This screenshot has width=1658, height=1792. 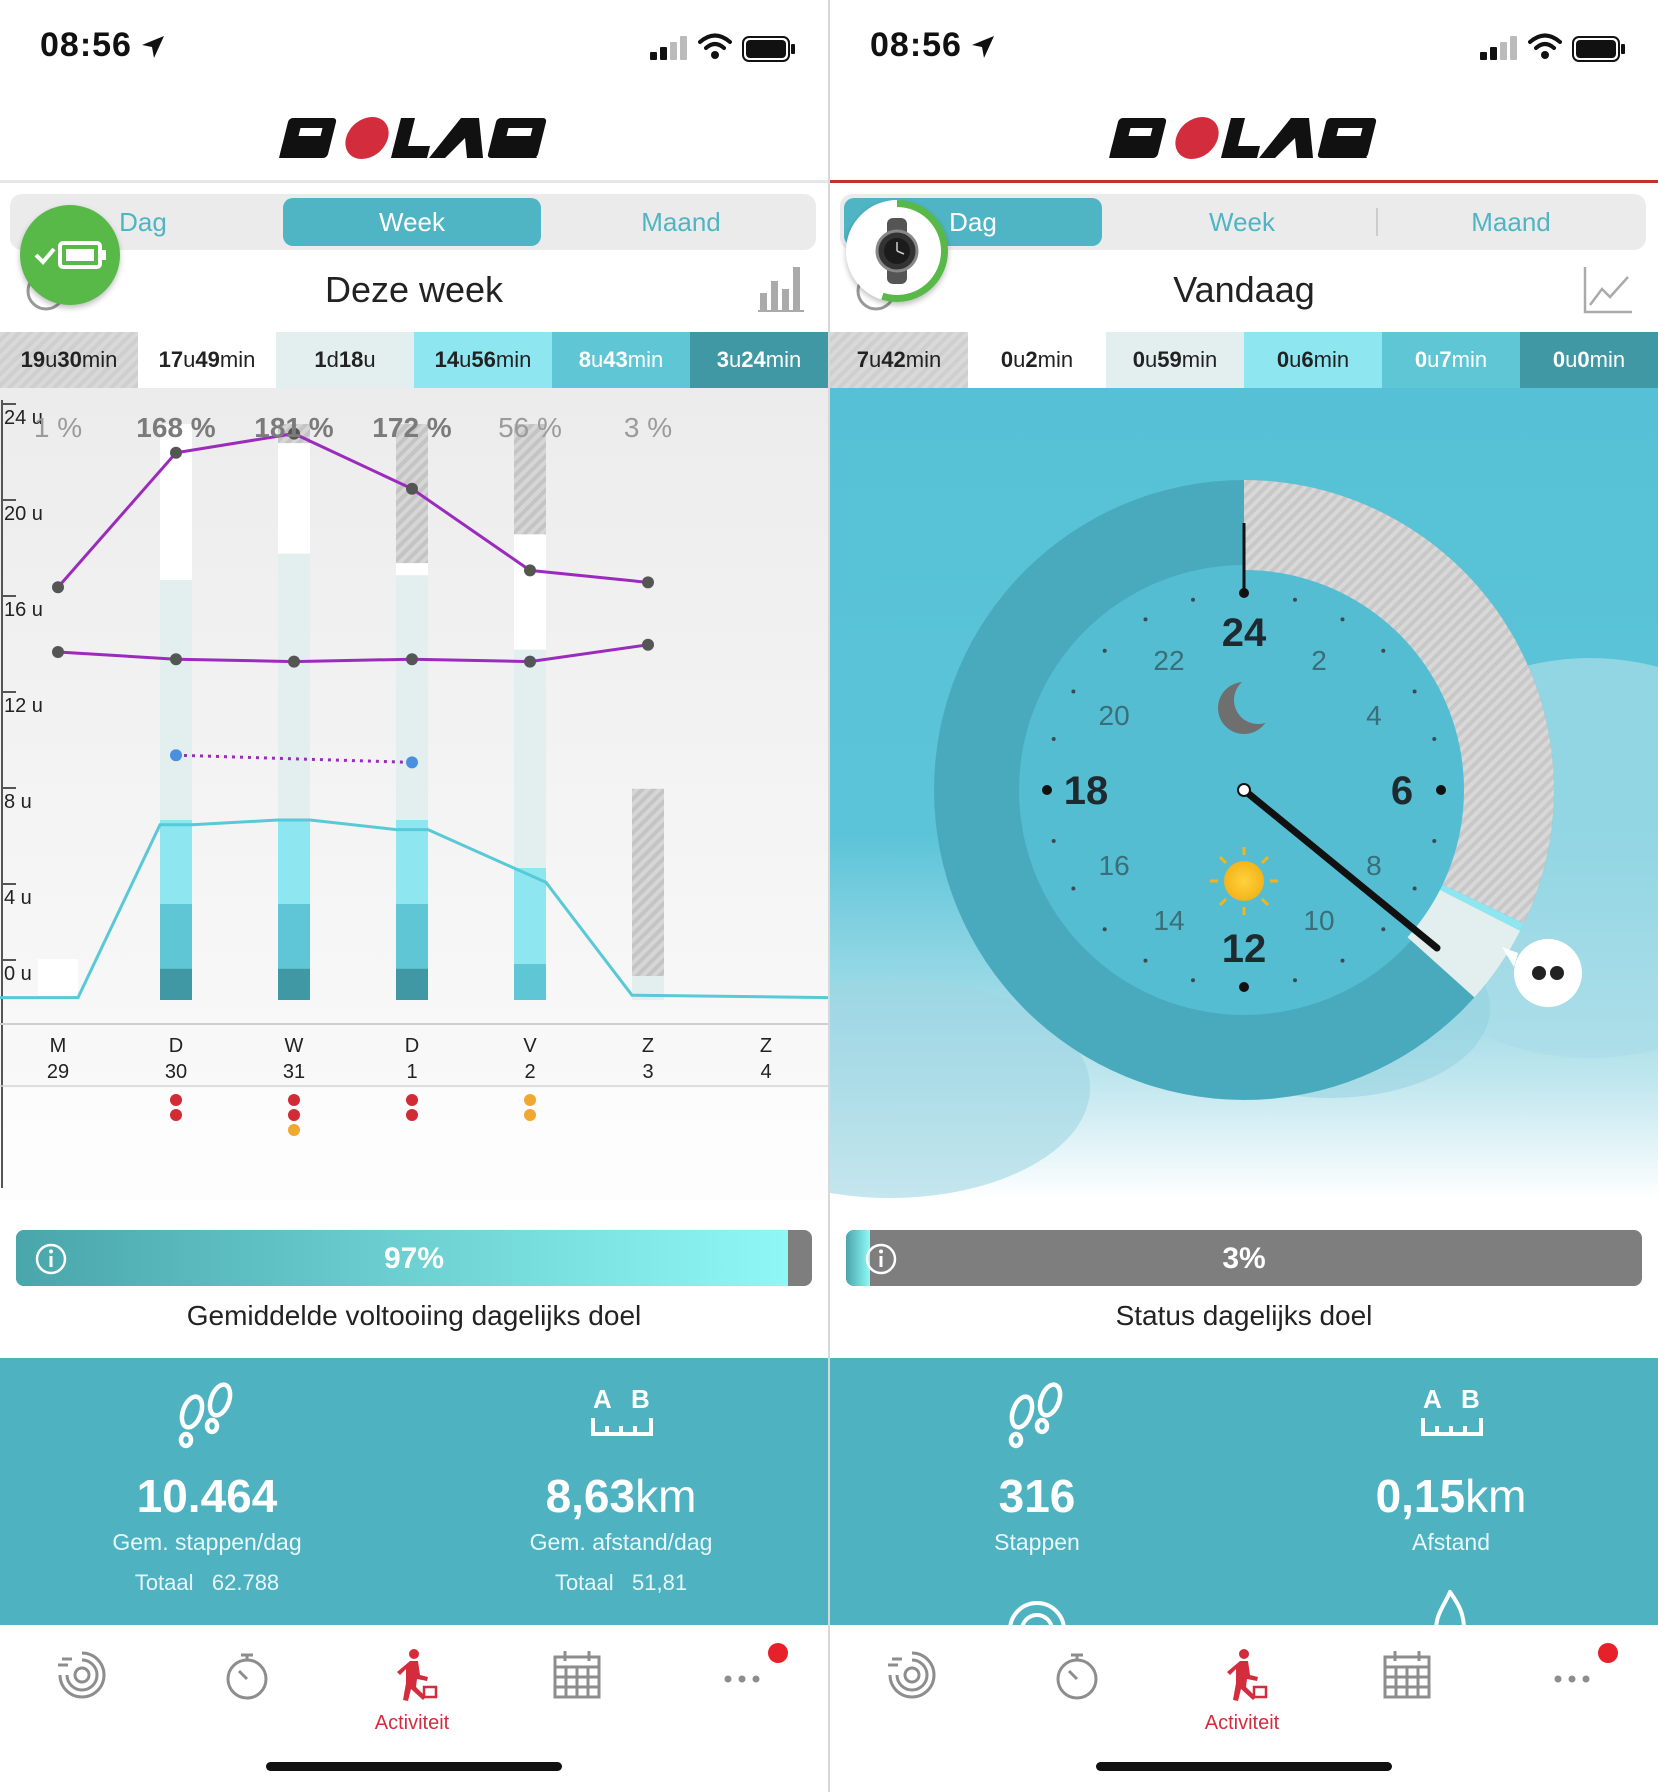 I want to click on goal-percent-label: 168 %, so click(x=175, y=427).